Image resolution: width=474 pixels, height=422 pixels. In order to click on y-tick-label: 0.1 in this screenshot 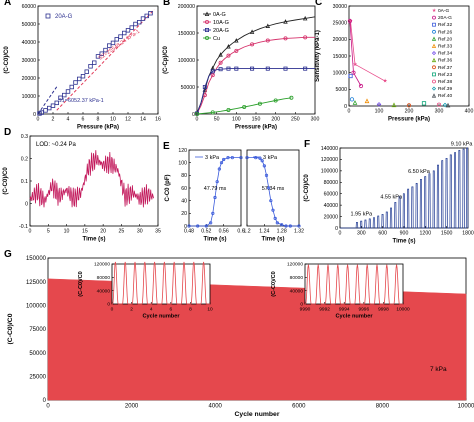, I will do `click(24, 182)`.